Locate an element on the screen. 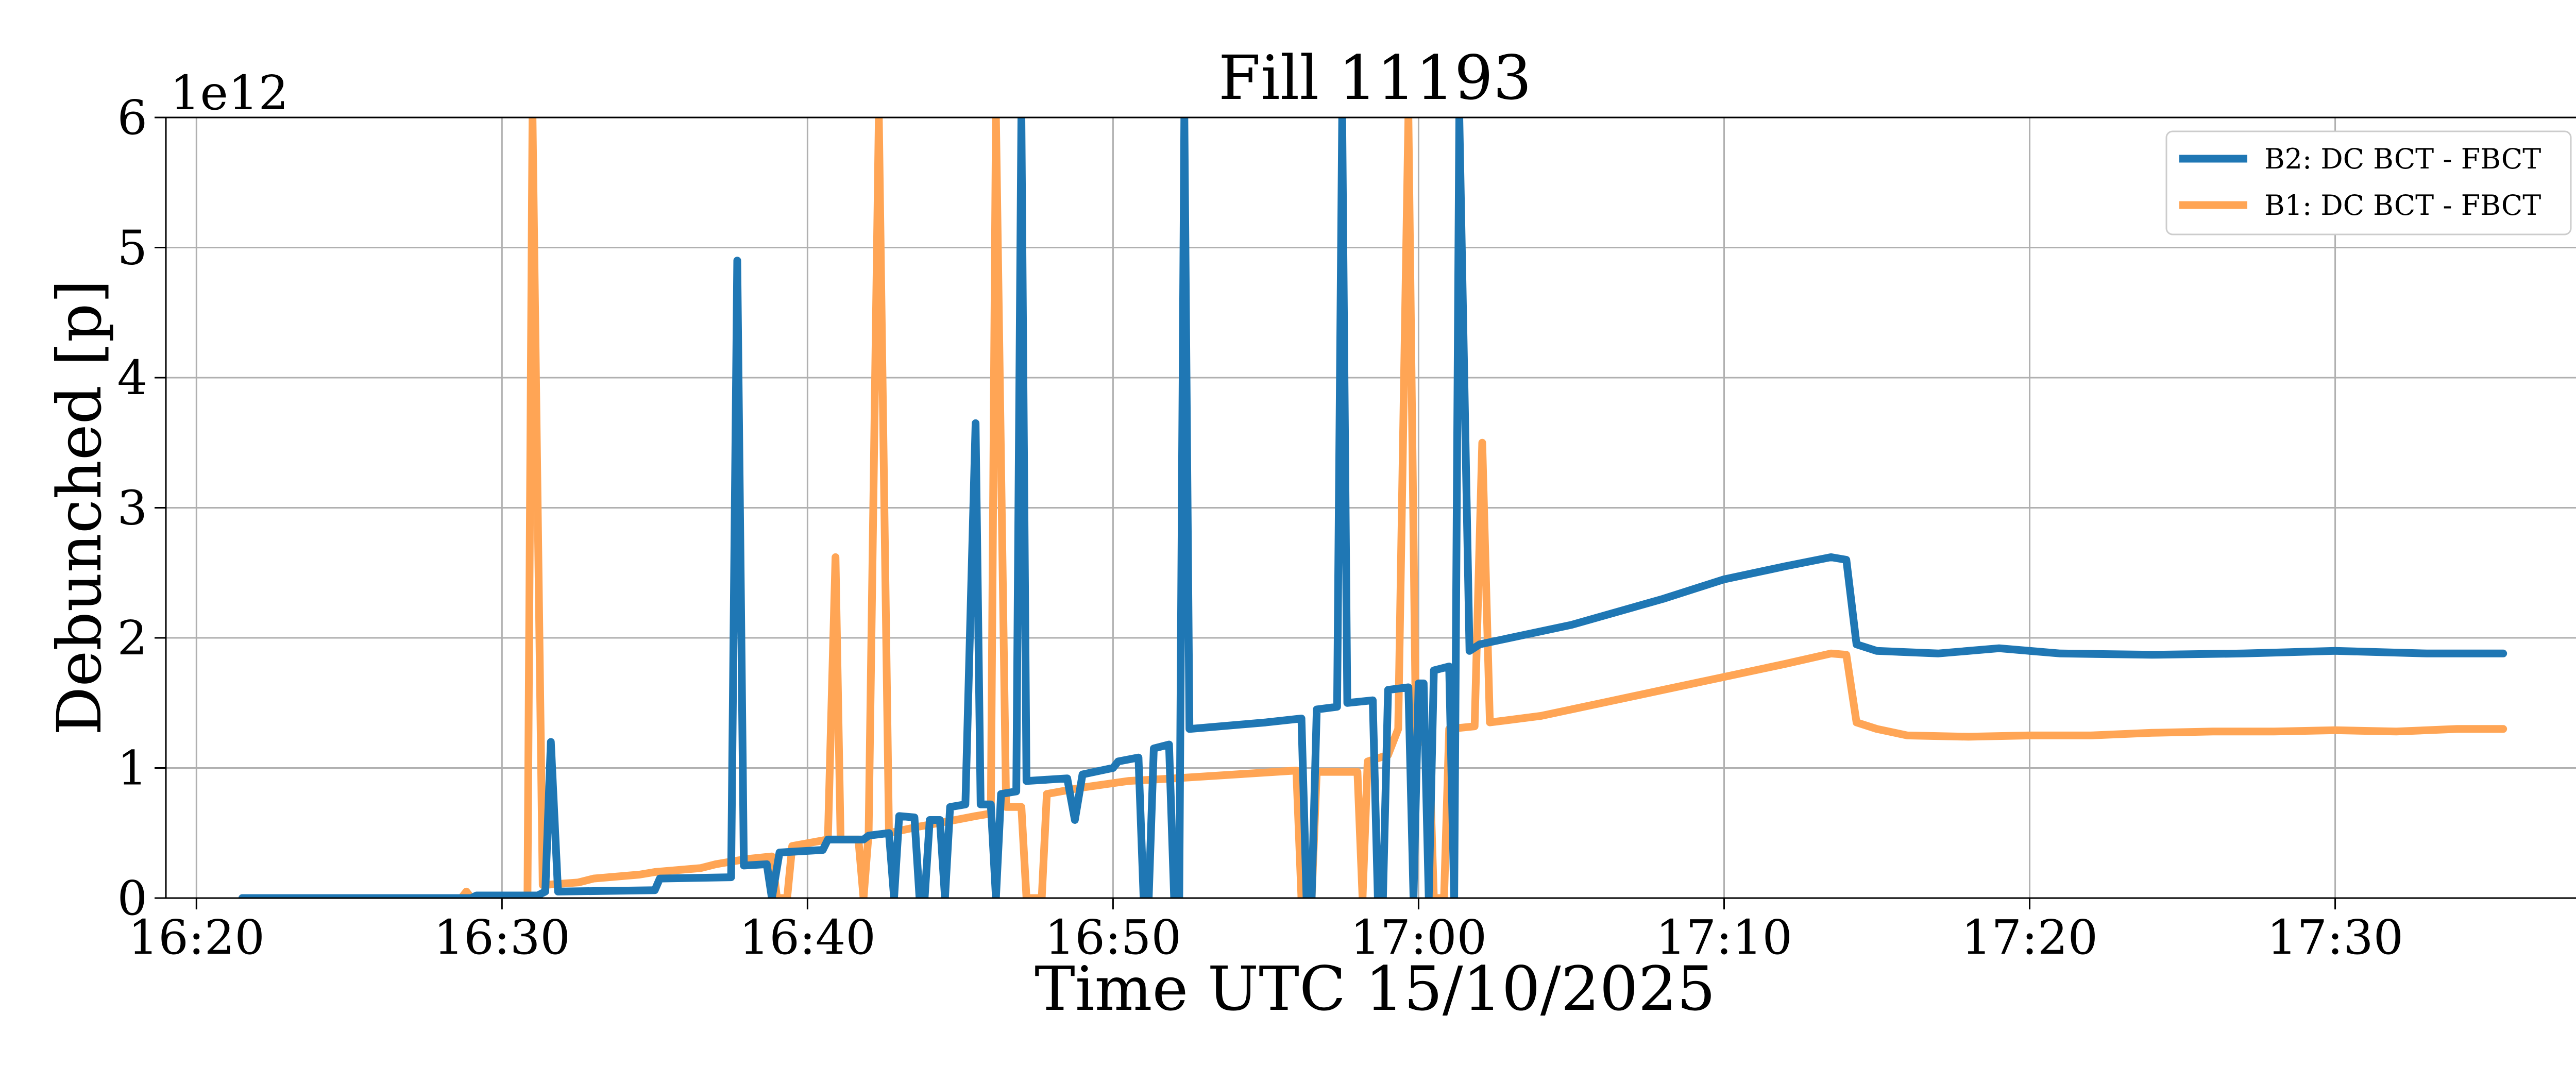 The image size is (2576, 1082). y-offset-label: 1e12 is located at coordinates (229, 93).